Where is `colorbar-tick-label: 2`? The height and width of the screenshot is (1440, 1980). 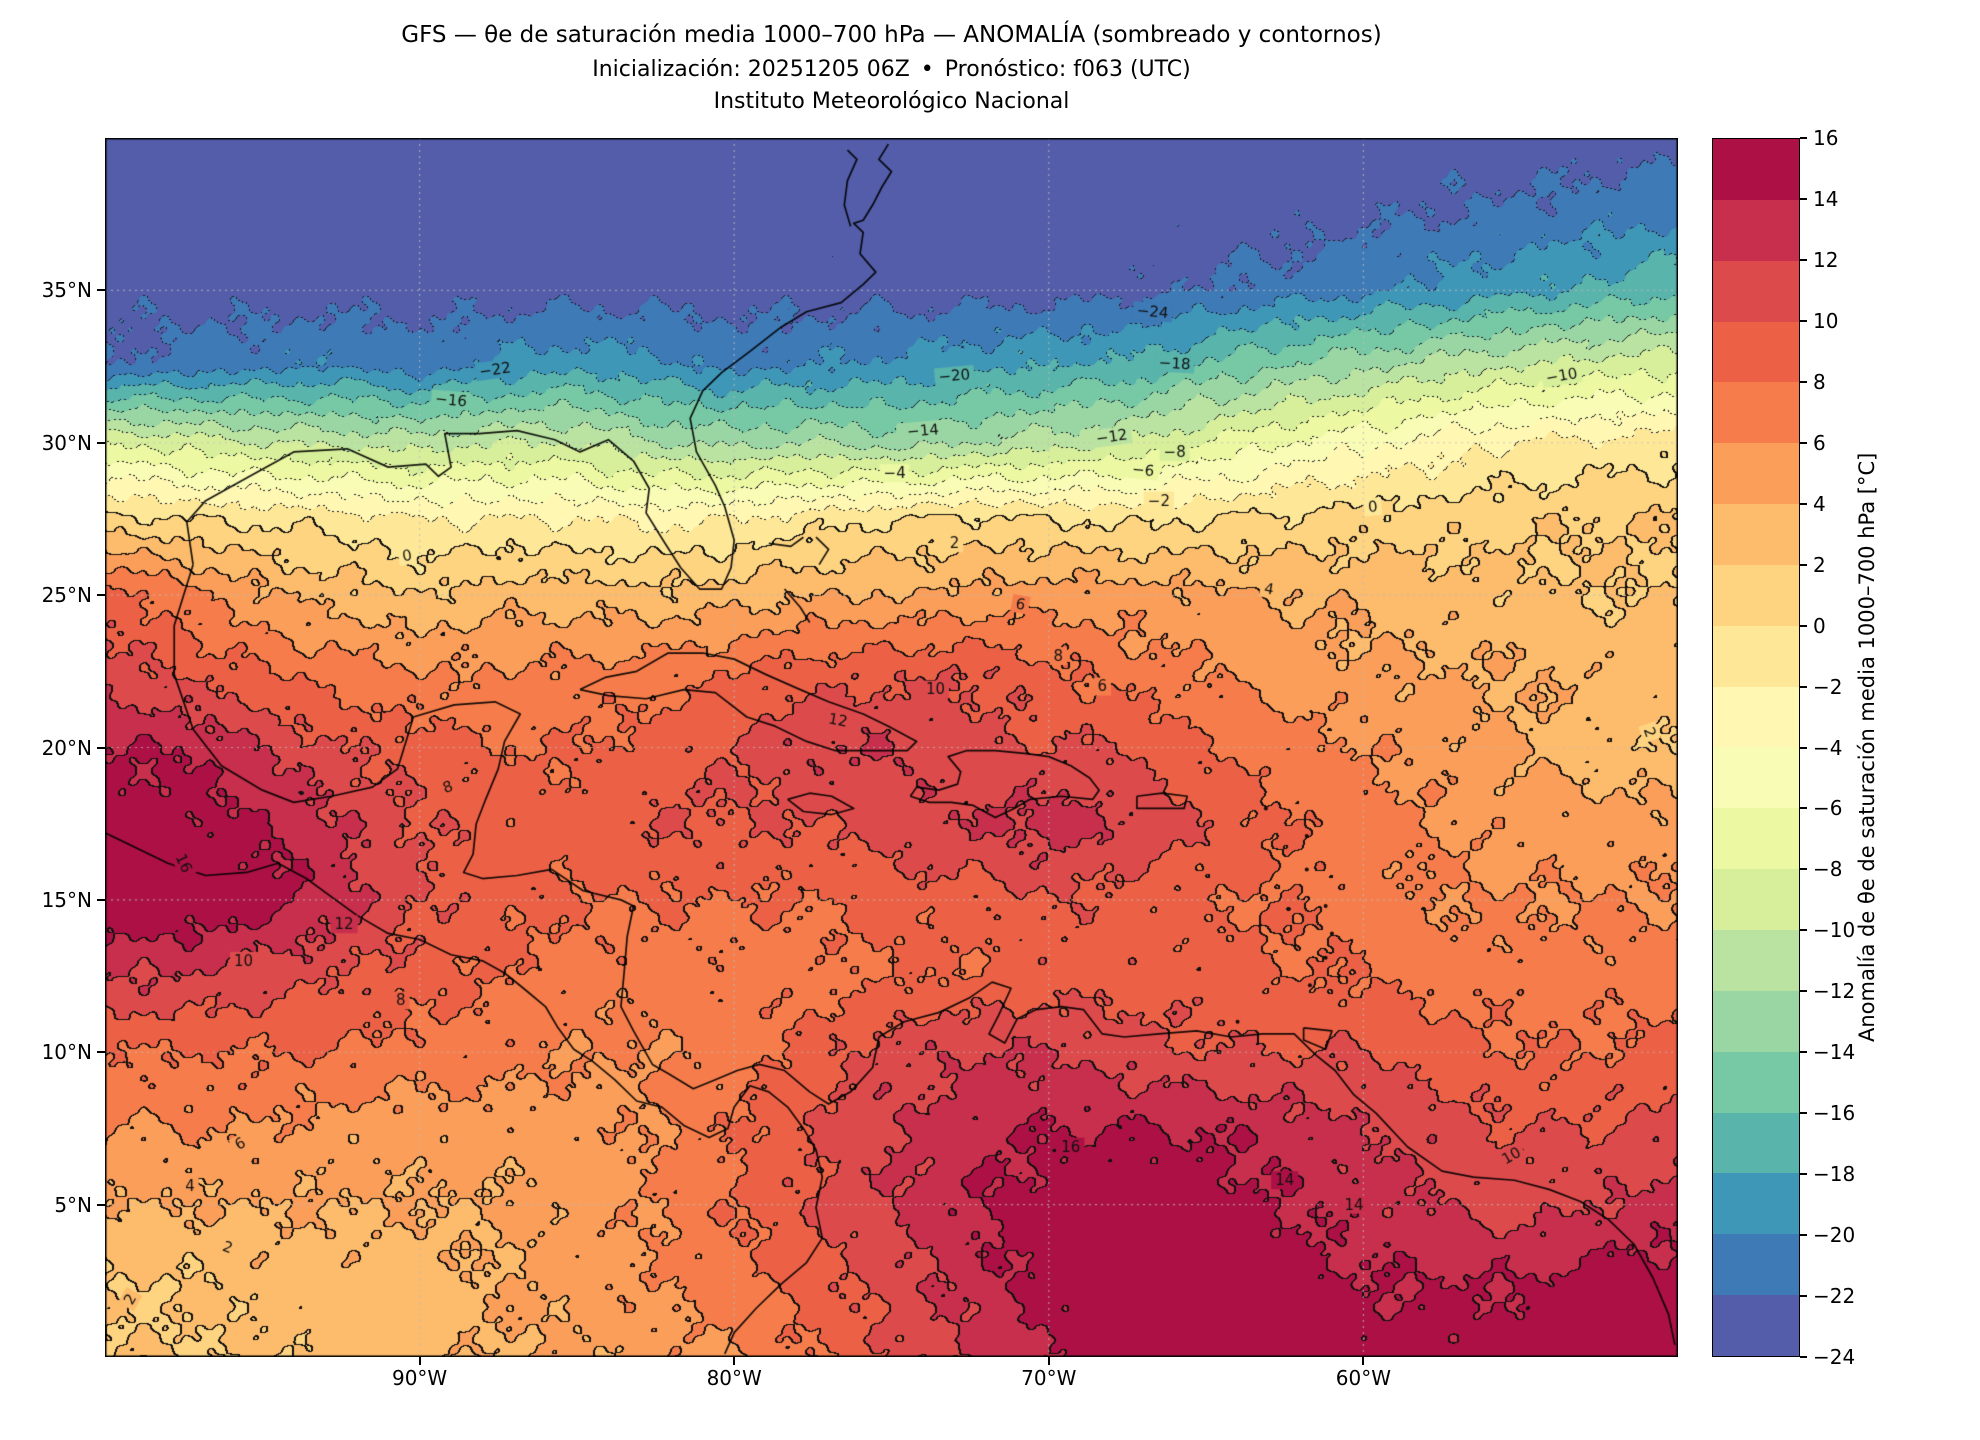 colorbar-tick-label: 2 is located at coordinates (1819, 564).